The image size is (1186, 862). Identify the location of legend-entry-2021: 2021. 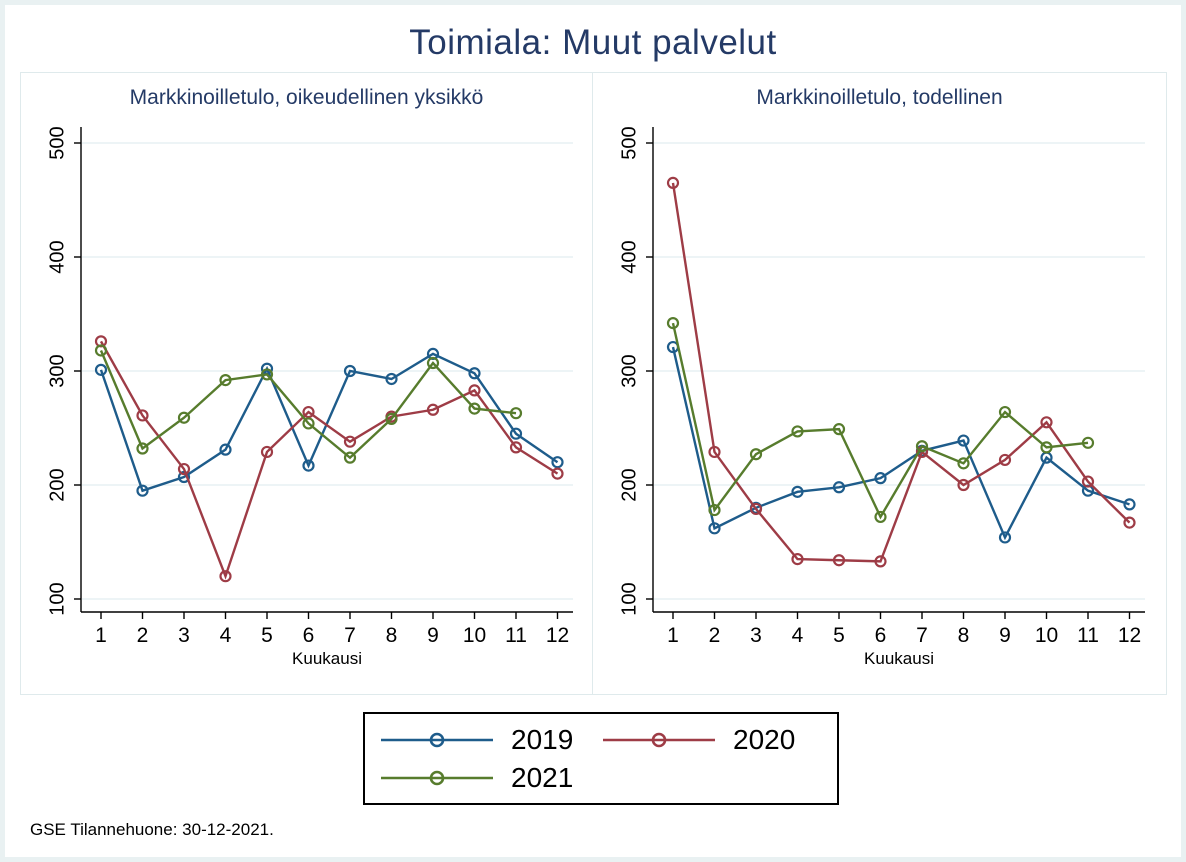
(490, 778).